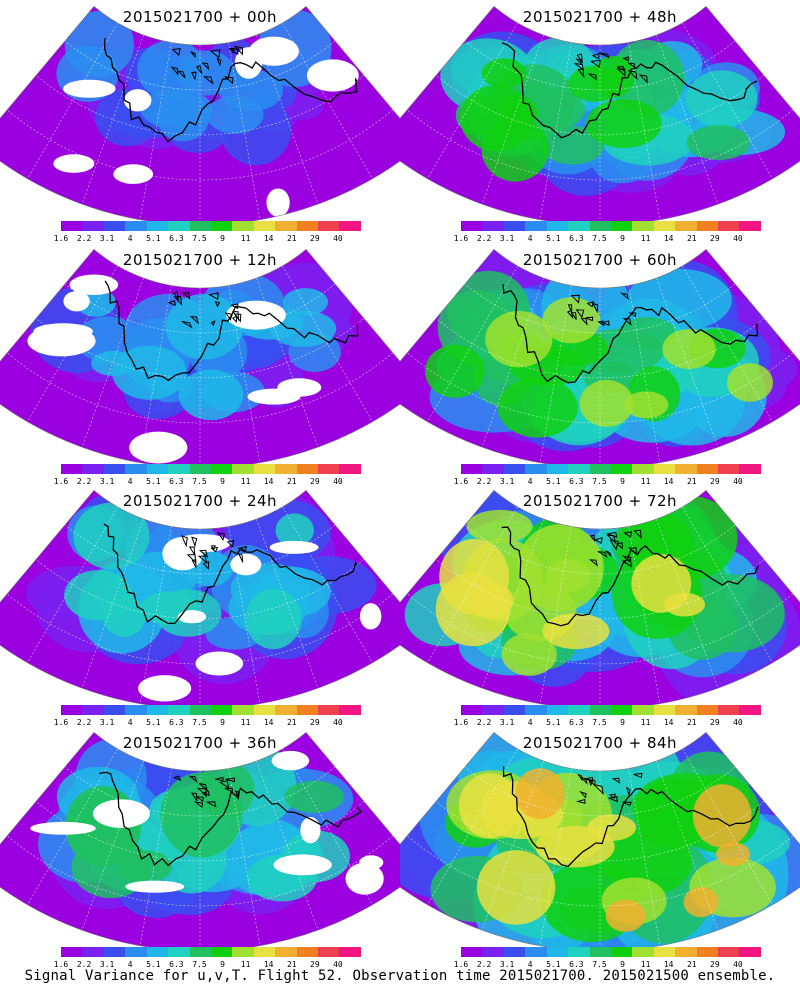  What do you see at coordinates (84, 964) in the screenshot?
I see `colorbar-tick-label: 2.2` at bounding box center [84, 964].